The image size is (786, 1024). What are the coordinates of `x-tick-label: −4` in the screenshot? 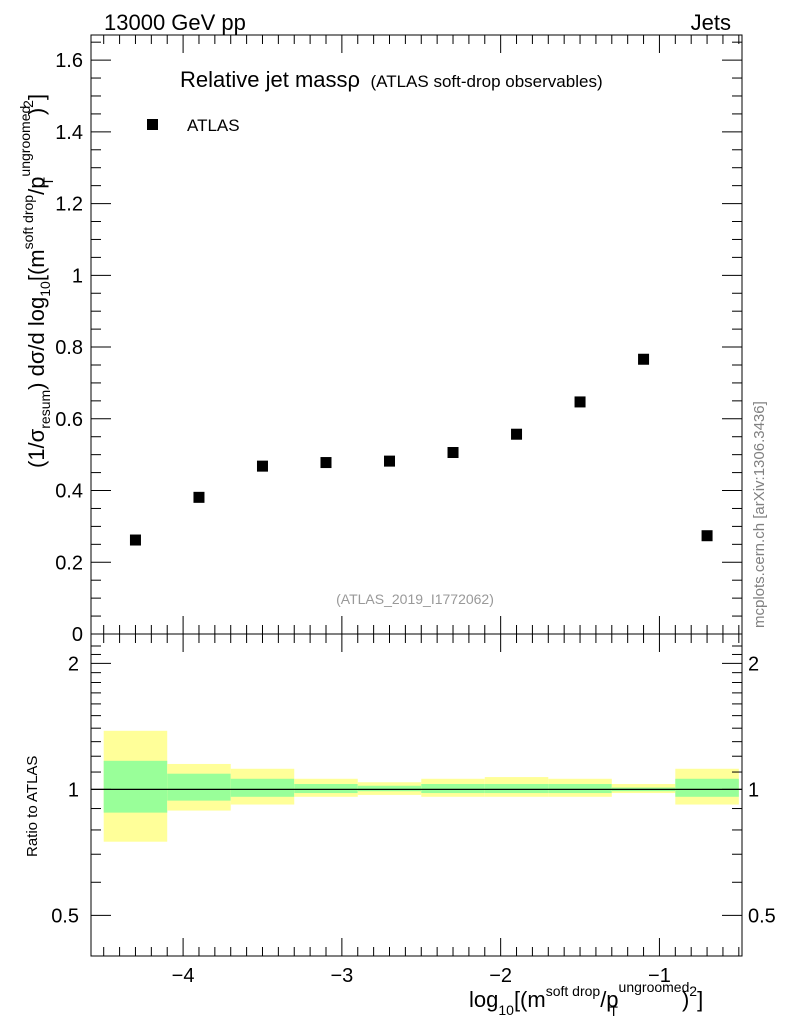 It's located at (183, 976).